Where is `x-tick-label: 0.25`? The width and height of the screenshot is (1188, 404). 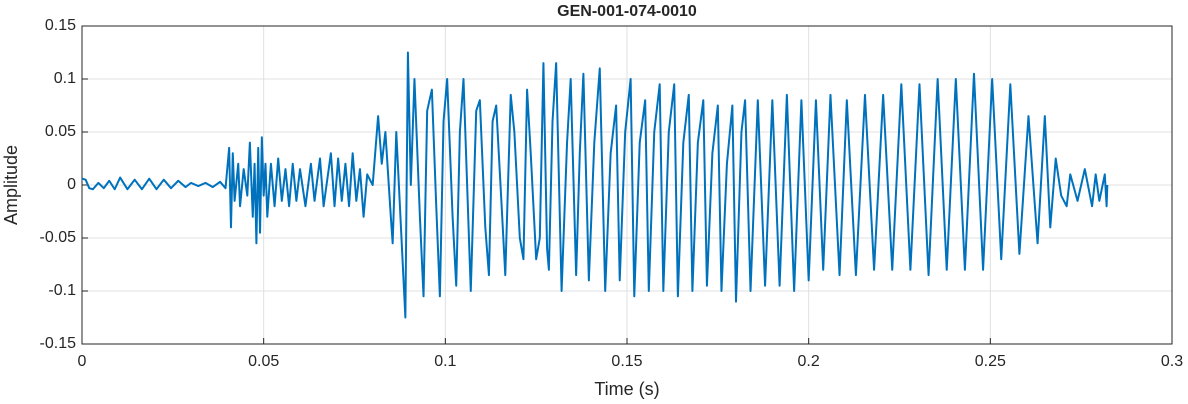 x-tick-label: 0.25 is located at coordinates (990, 361).